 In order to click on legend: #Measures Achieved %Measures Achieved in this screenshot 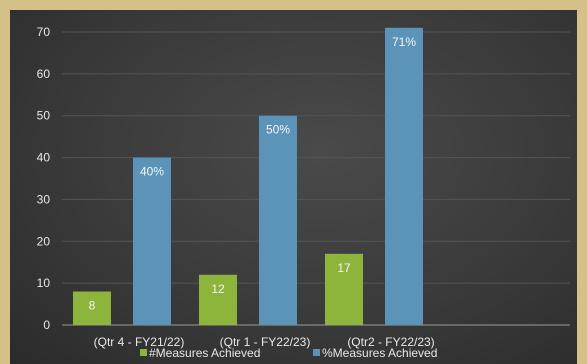, I will do `click(288, 353)`.